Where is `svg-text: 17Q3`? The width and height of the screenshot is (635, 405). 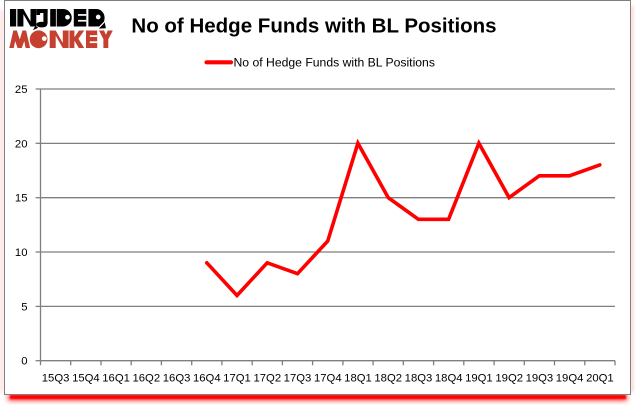
svg-text: 17Q3 is located at coordinates (298, 379).